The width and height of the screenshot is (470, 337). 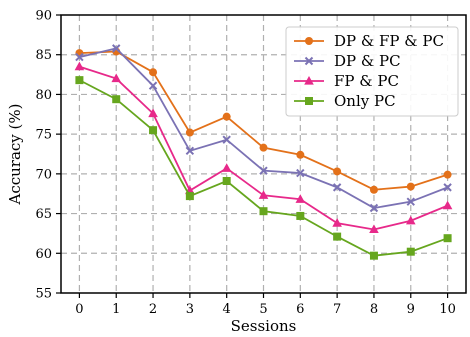 I want to click on y-axis: 55 60 65 70 75 80 85 90, so click(x=48, y=155).